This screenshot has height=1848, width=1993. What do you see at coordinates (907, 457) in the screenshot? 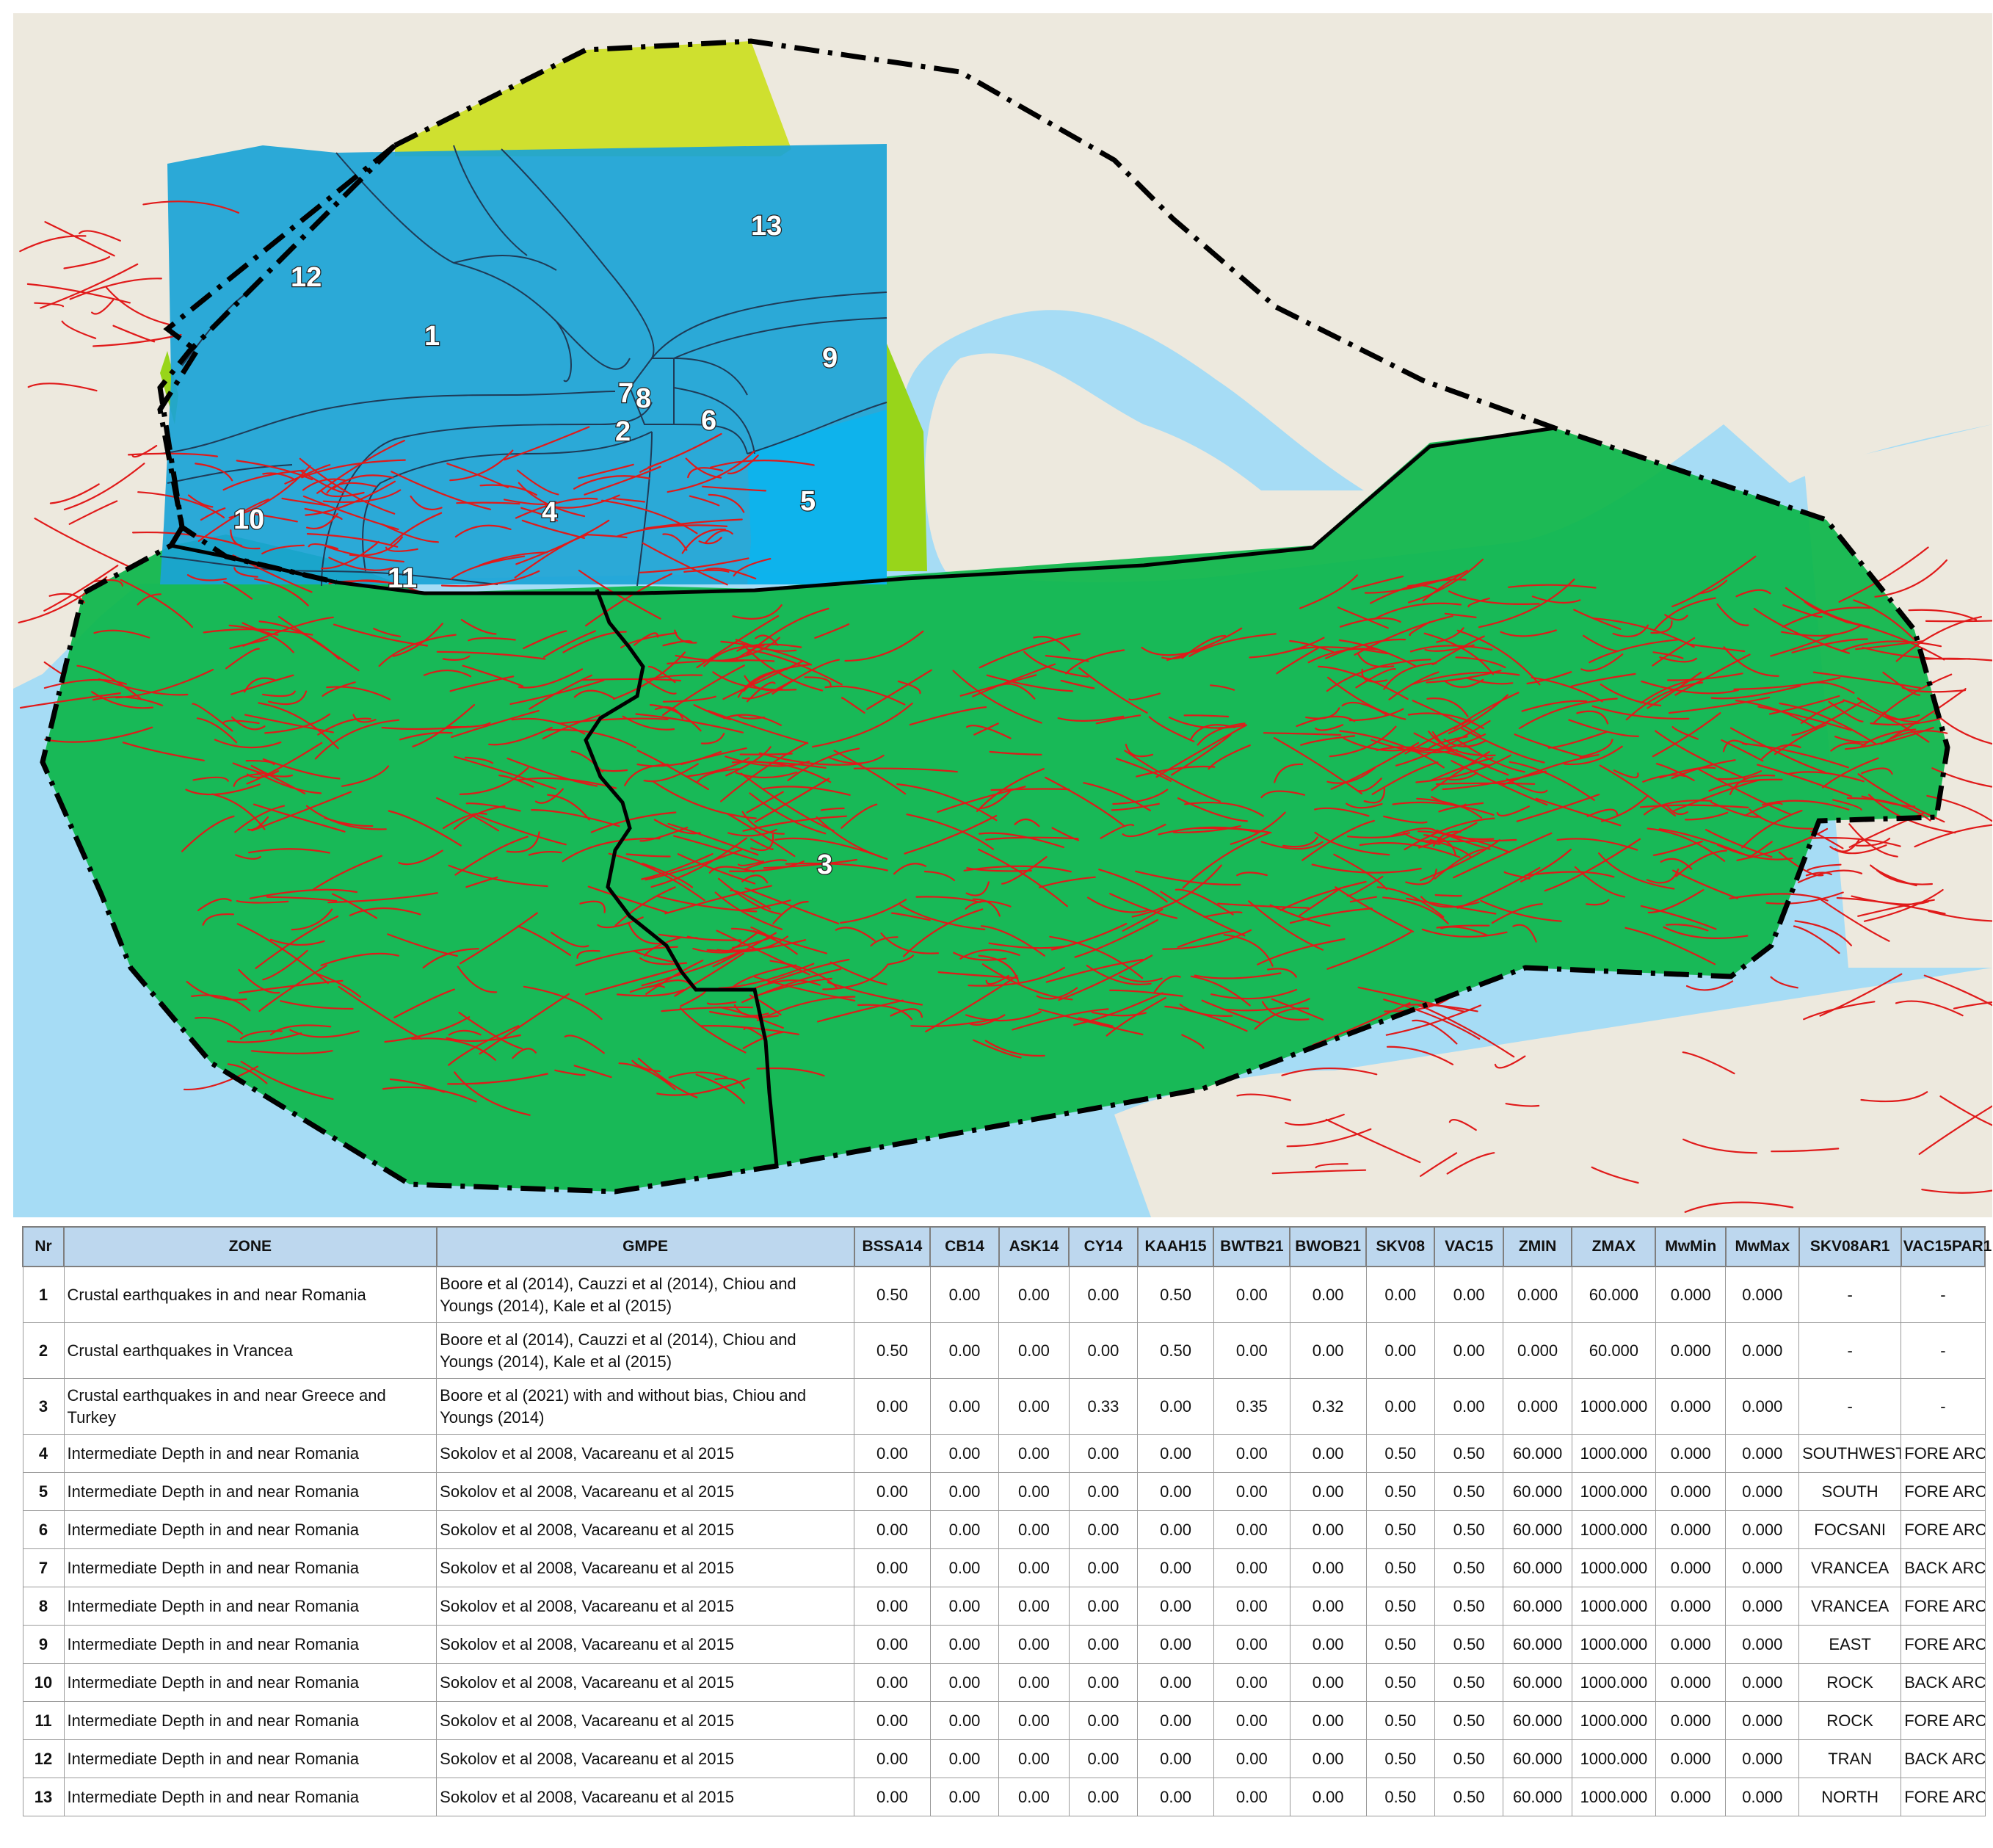
I see `zone-lime` at bounding box center [907, 457].